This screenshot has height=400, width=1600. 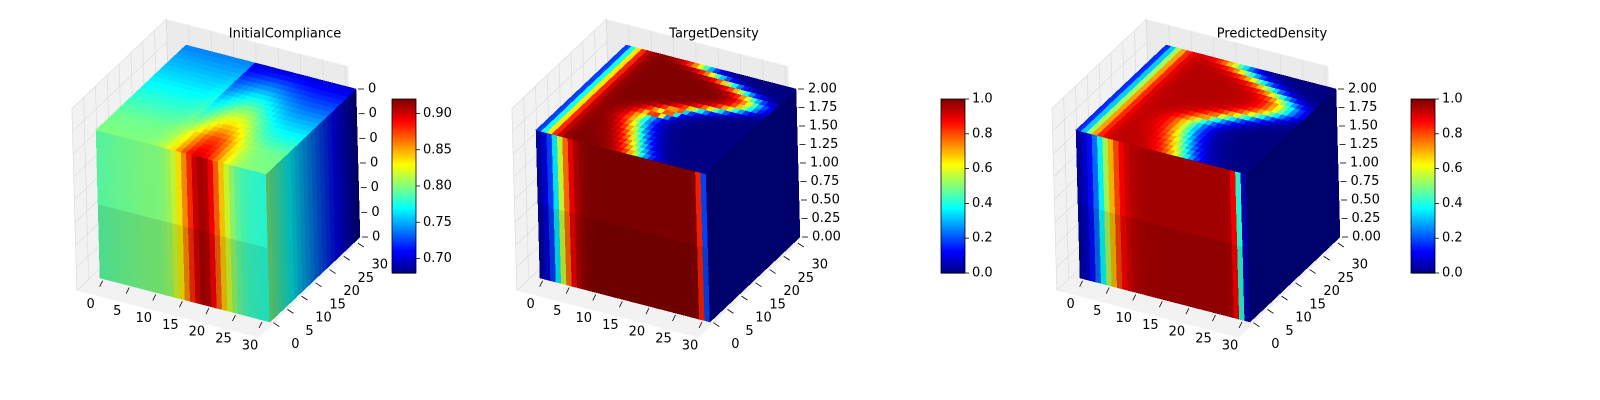 I want to click on z-tick-label: 0.25, so click(x=1366, y=218).